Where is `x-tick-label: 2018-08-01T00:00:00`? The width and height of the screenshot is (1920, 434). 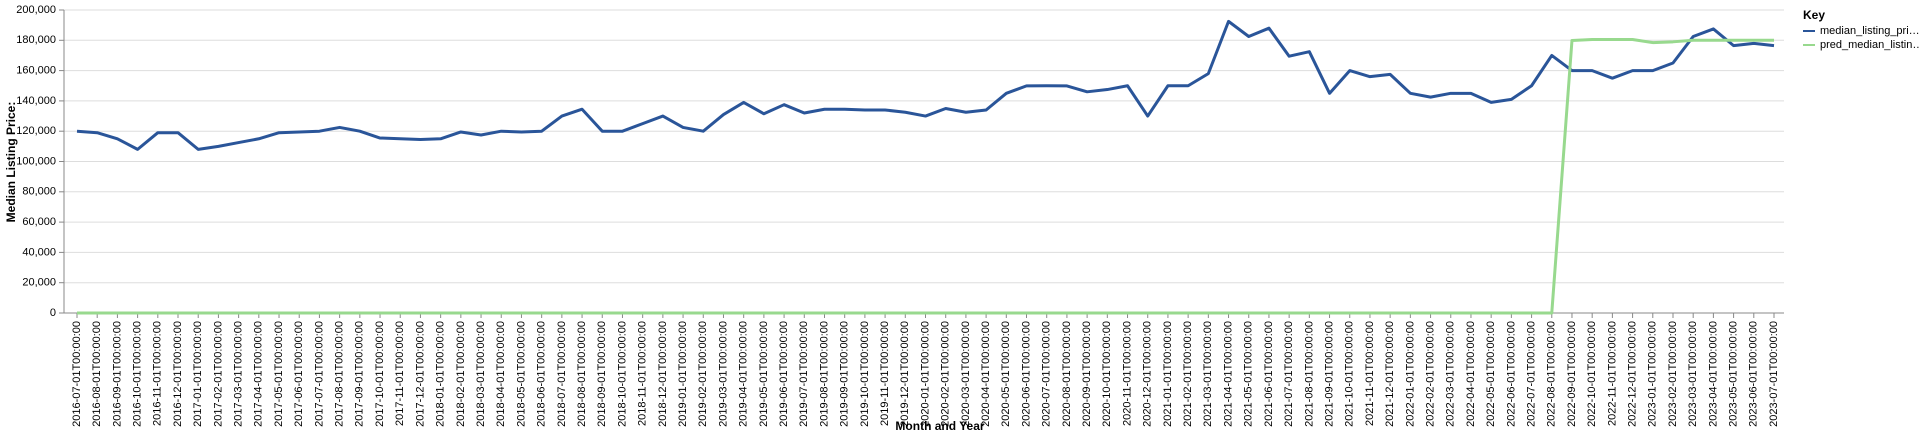
x-tick-label: 2018-08-01T00:00:00 is located at coordinates (582, 374).